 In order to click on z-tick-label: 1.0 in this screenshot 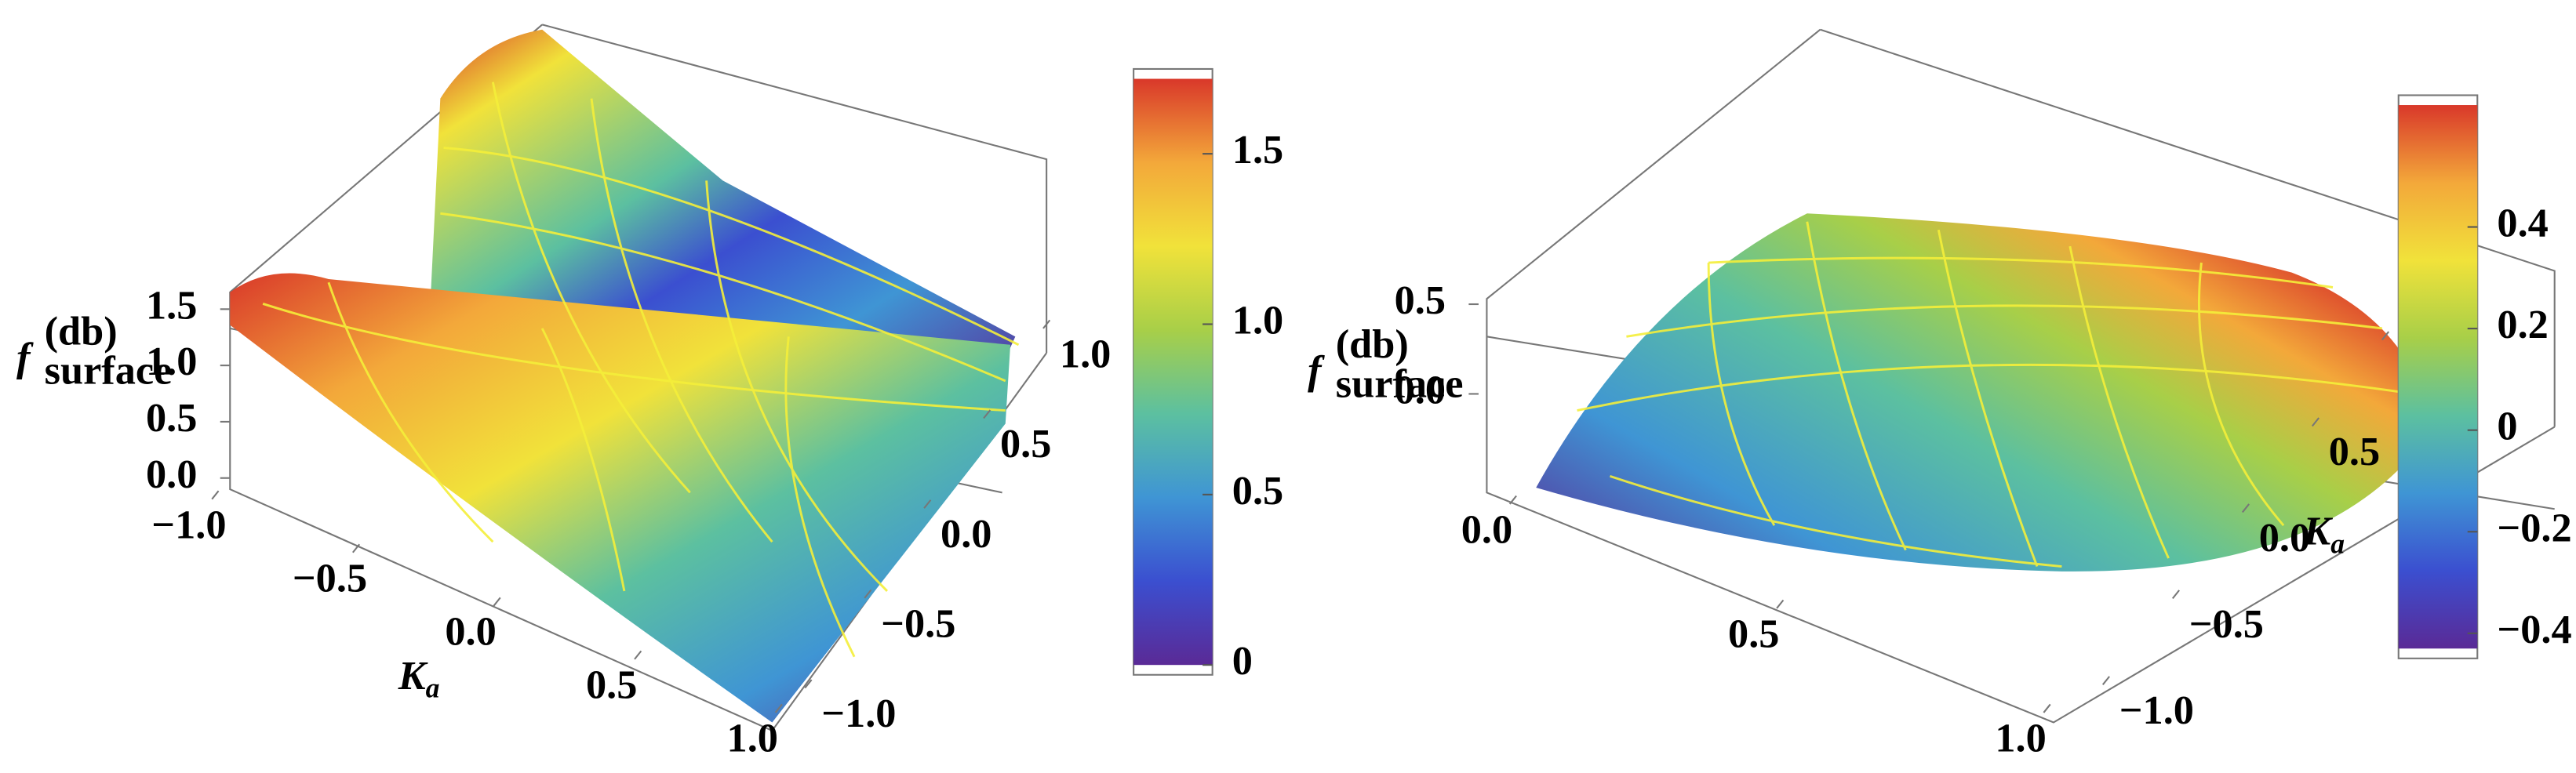, I will do `click(171, 361)`.